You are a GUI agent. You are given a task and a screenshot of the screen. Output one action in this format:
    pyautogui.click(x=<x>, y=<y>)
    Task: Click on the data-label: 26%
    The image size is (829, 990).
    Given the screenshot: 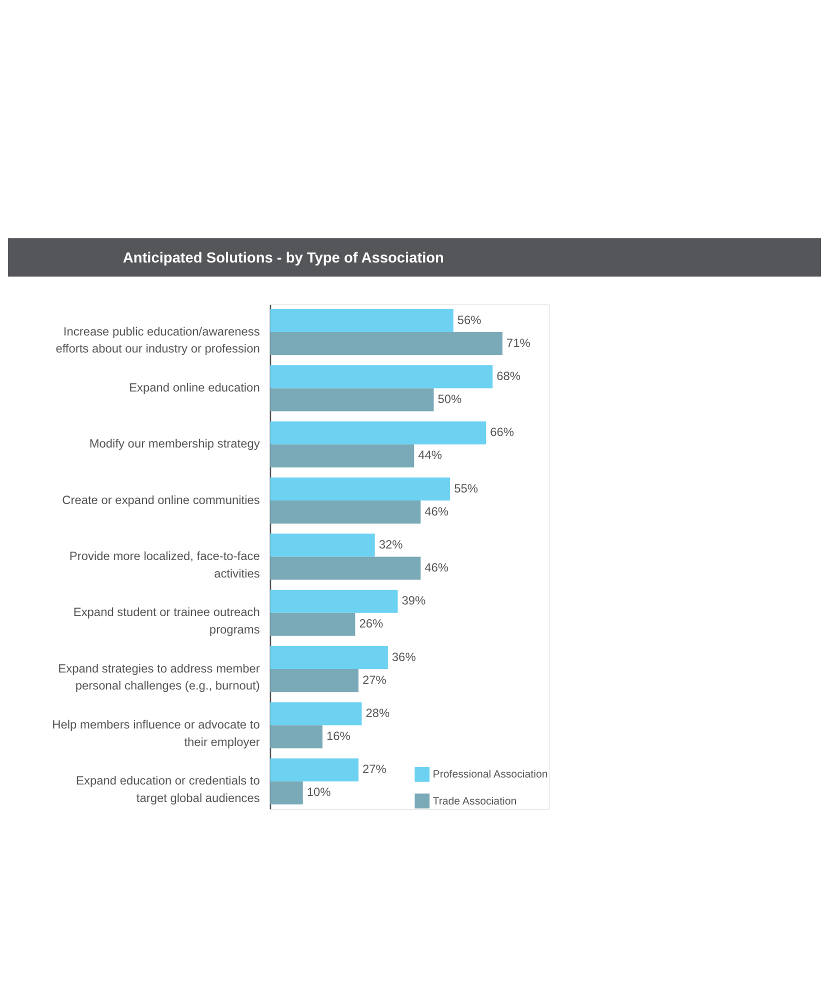 What is the action you would take?
    pyautogui.click(x=371, y=623)
    